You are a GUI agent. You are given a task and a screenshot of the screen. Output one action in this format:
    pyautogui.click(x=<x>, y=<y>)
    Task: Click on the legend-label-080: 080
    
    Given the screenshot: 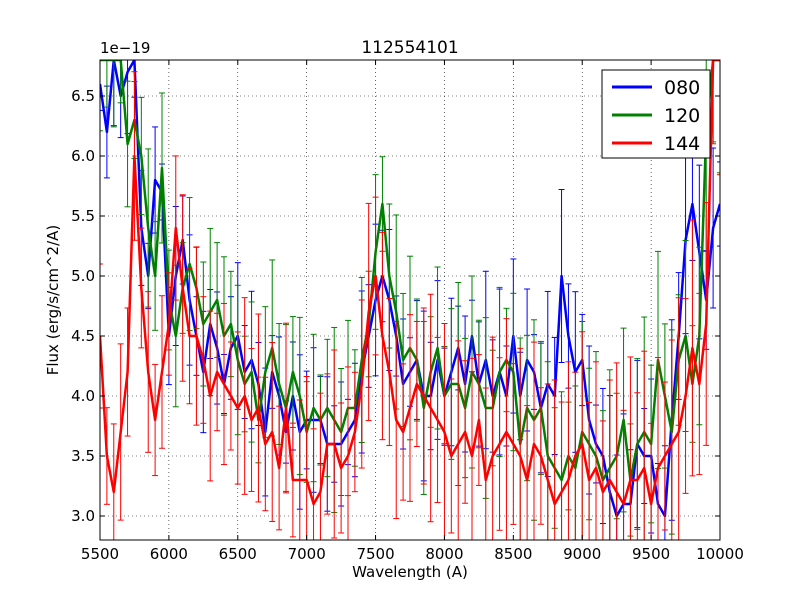 What is the action you would take?
    pyautogui.click(x=682, y=88)
    